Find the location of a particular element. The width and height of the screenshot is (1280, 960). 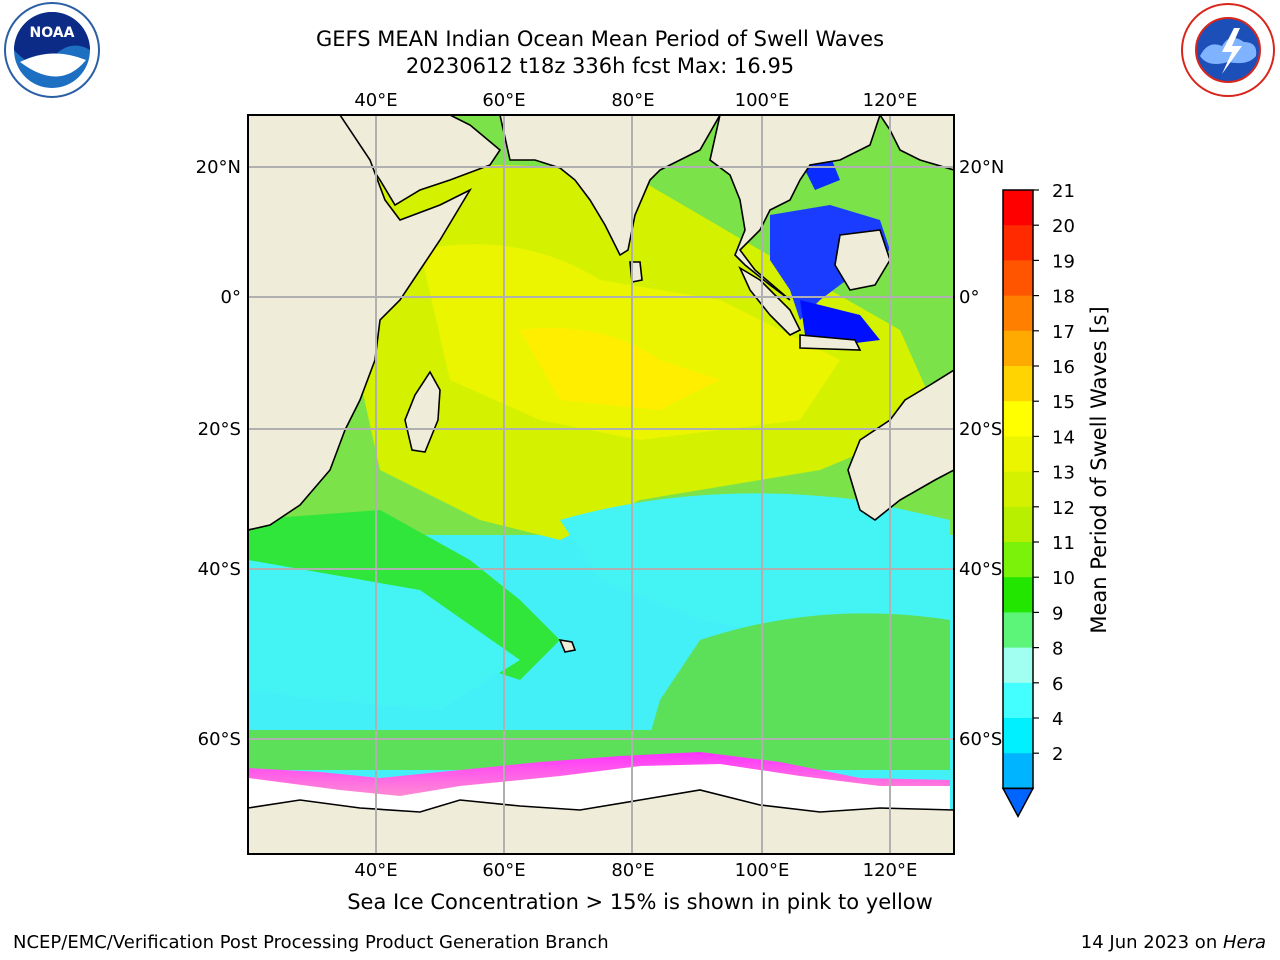

lon-label-bottom: 120°E is located at coordinates (890, 870).